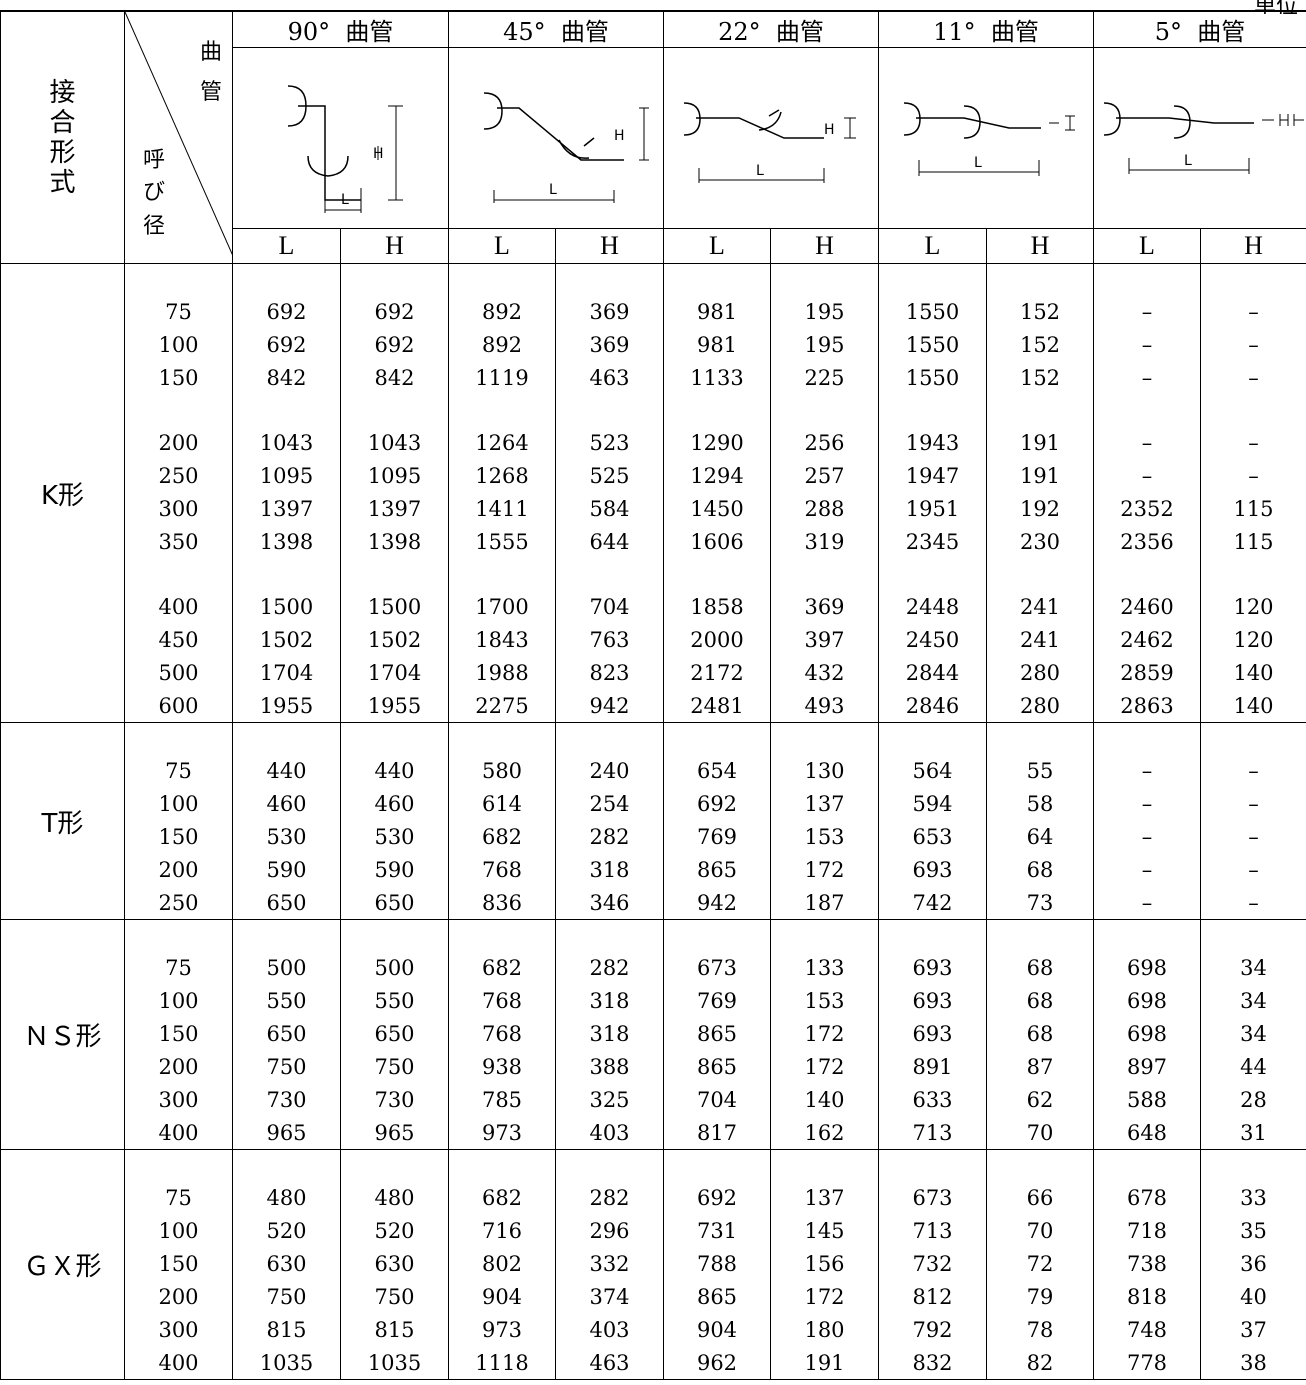  Describe the element at coordinates (824, 1133) in the screenshot. I see `dimension-cell: 162` at that location.